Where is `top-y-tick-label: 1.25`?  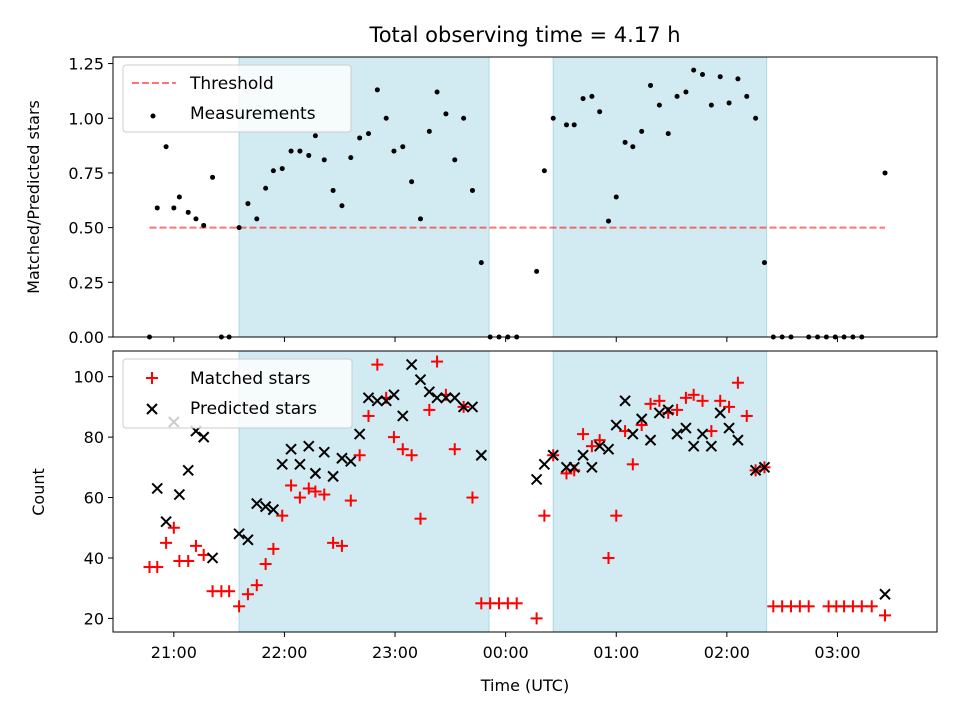
top-y-tick-label: 1.25 is located at coordinates (86, 64).